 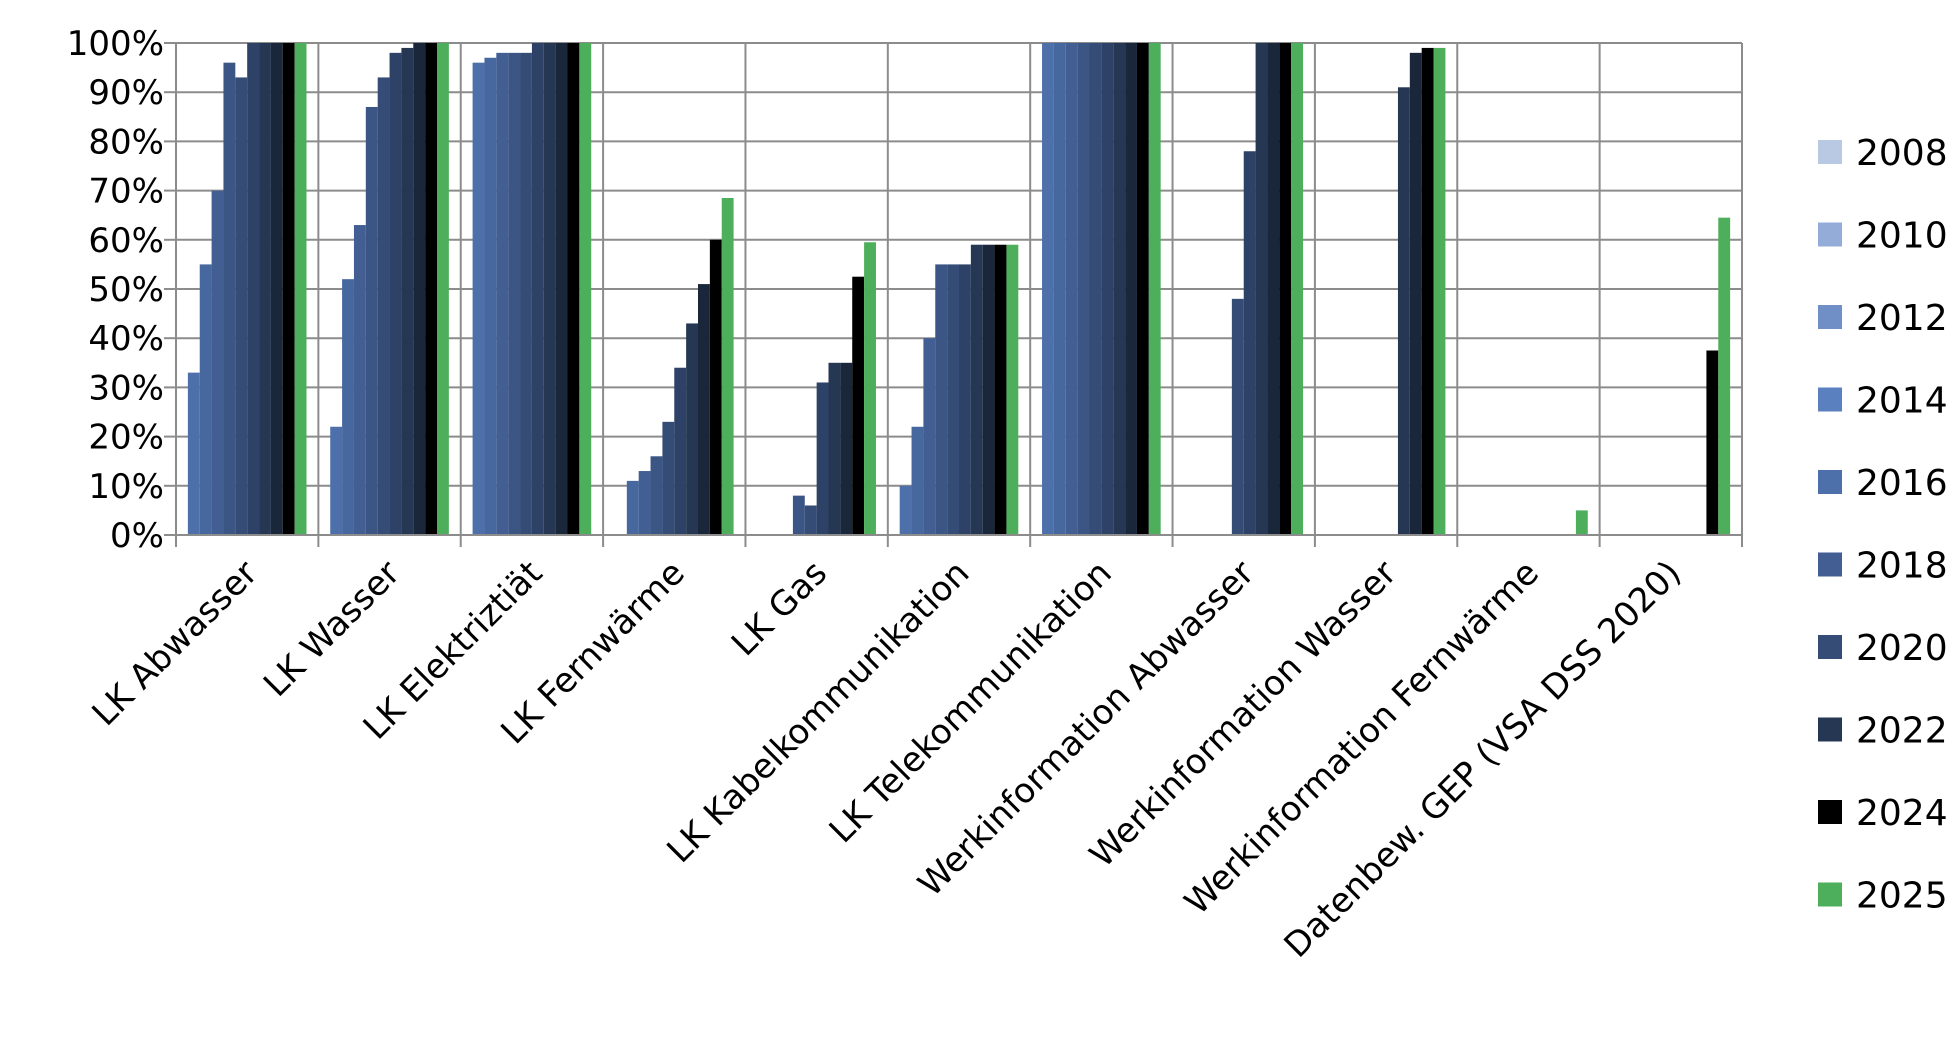 I want to click on y-tick-label: 20%, so click(x=126, y=438).